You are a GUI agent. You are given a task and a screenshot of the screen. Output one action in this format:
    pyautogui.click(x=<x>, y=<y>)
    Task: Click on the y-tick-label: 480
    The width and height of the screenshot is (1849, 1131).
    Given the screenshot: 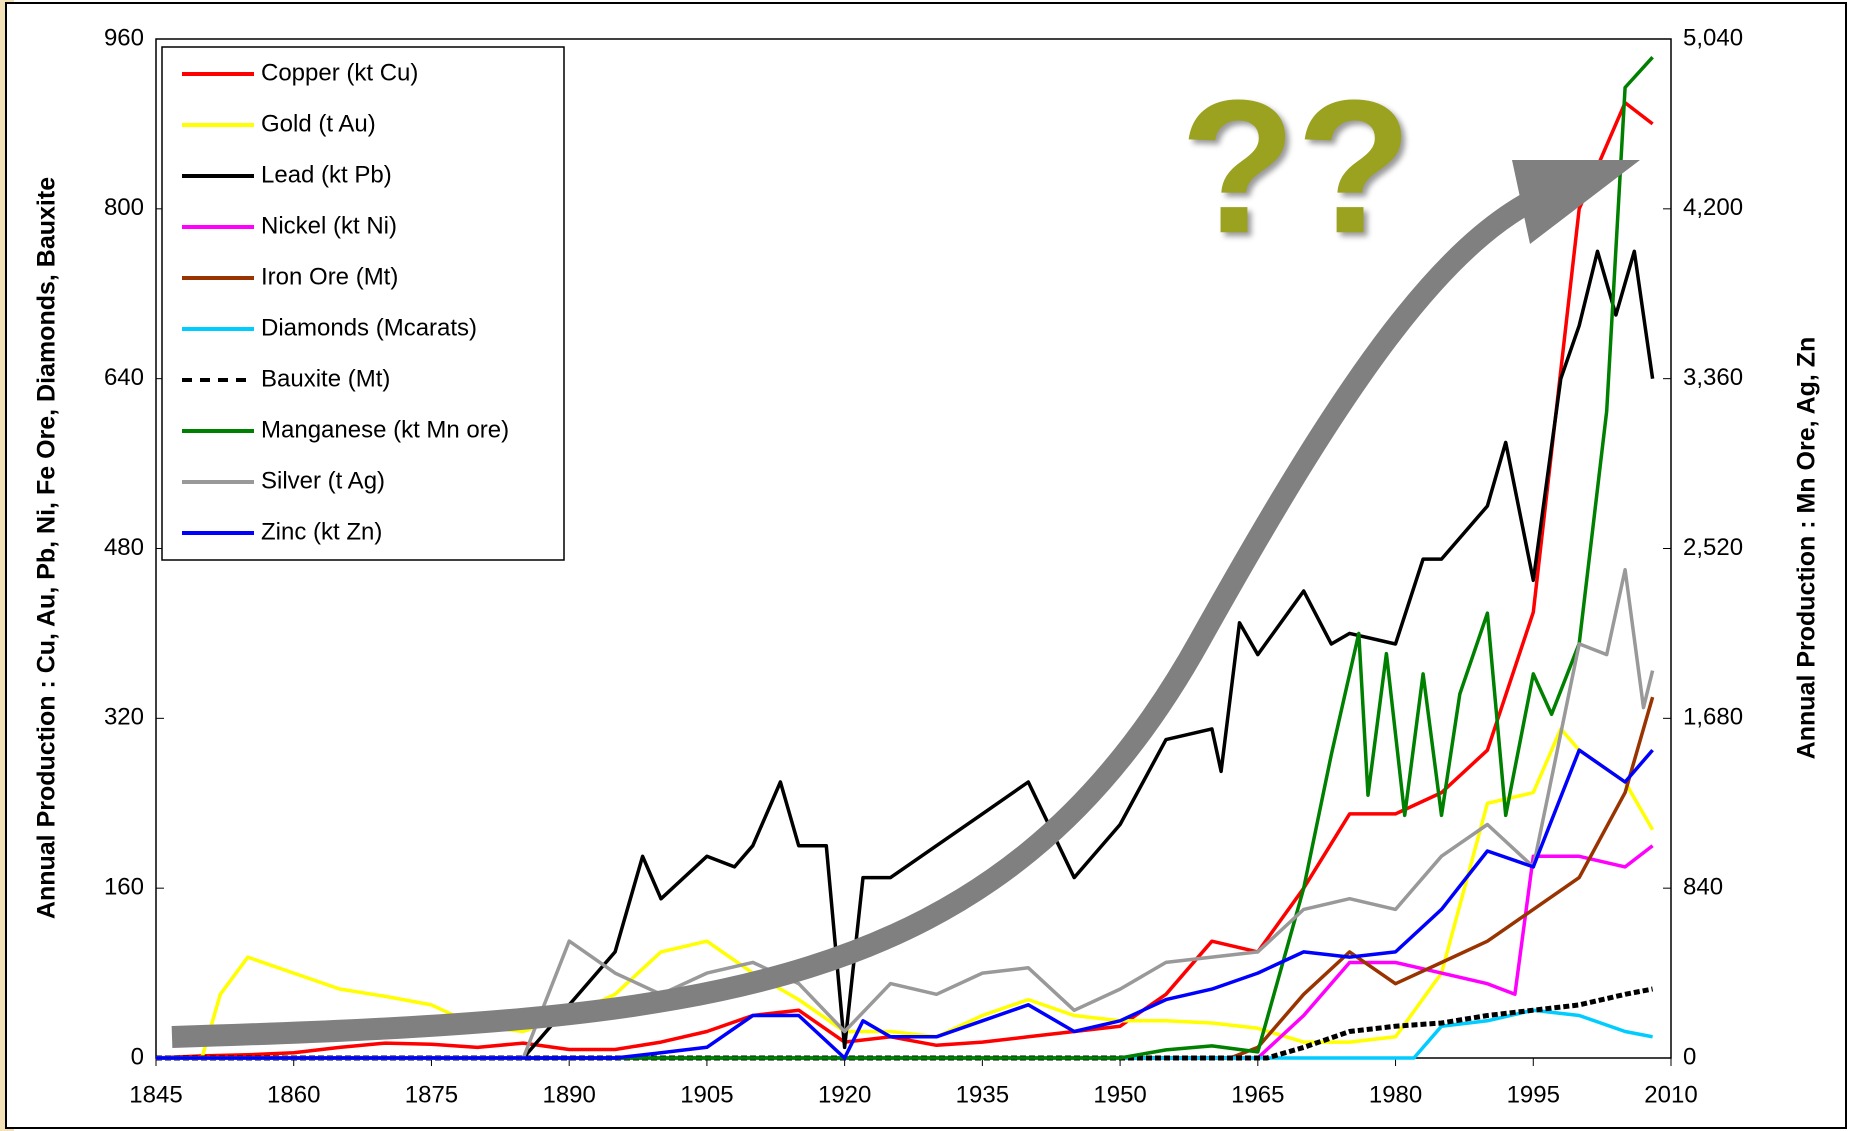 What is the action you would take?
    pyautogui.click(x=124, y=547)
    